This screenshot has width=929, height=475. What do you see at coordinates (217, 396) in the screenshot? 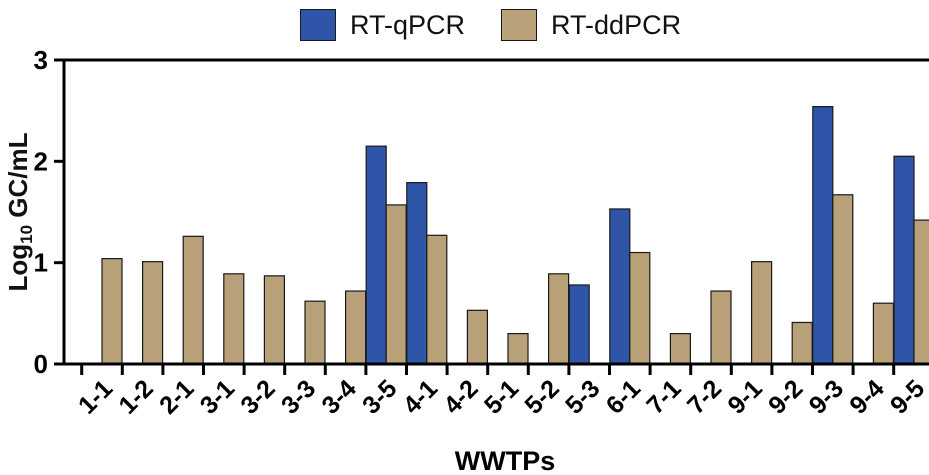
I see `x-tick-label-3-1: 3-1` at bounding box center [217, 396].